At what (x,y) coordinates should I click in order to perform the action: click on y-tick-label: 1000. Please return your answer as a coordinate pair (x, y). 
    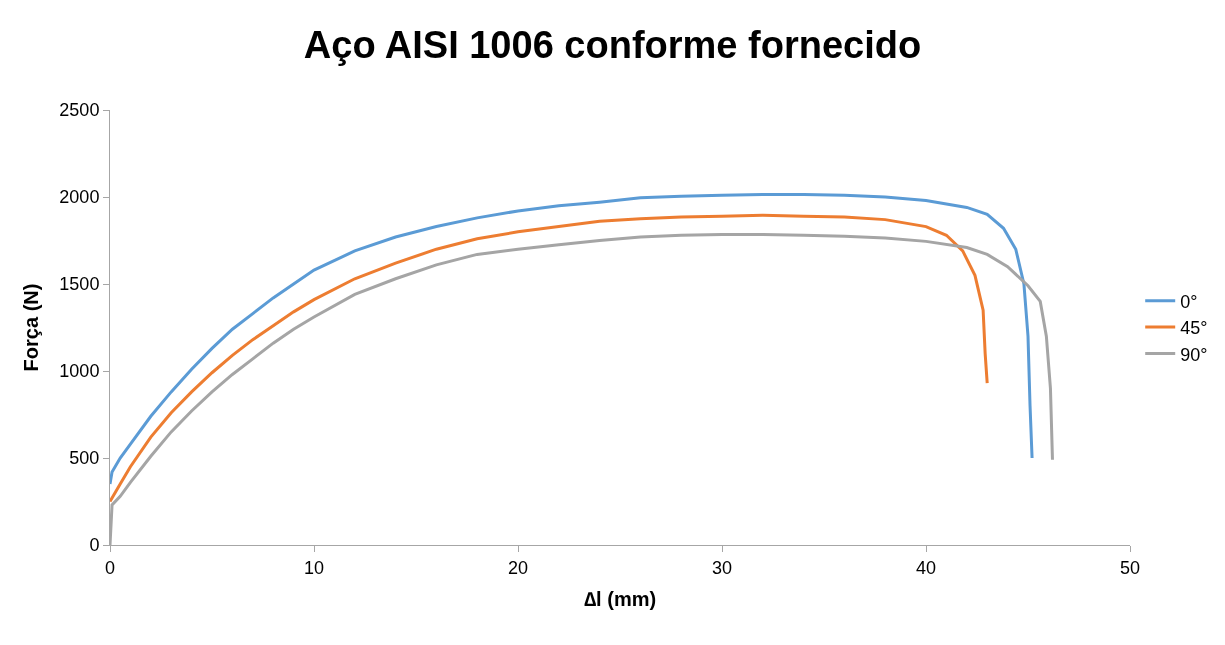
    Looking at the image, I should click on (79, 371).